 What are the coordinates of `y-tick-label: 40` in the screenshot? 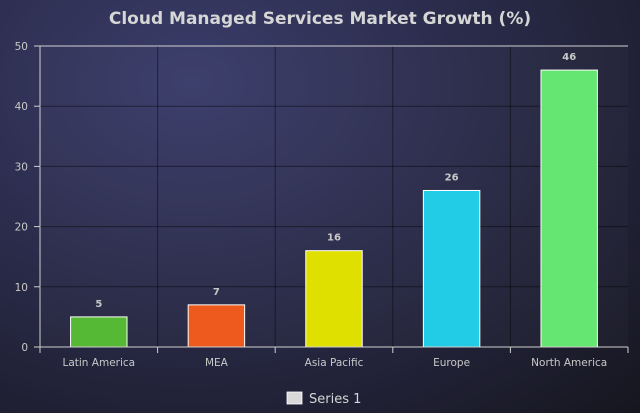 It's located at (21, 107).